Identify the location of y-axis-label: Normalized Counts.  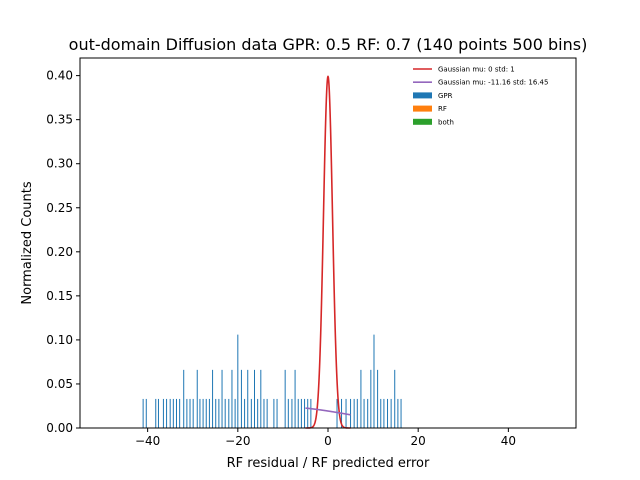
(27, 242).